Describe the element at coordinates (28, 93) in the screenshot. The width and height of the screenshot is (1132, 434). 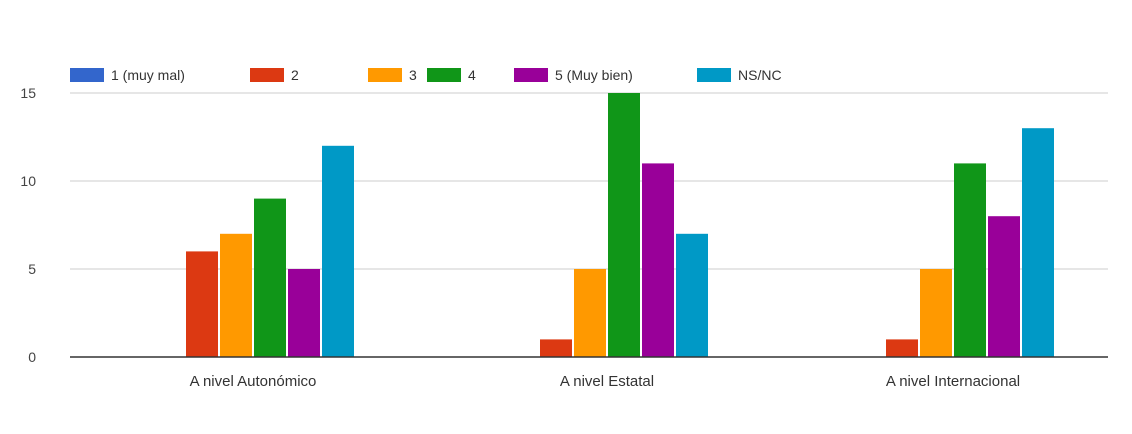
I see `y-tick-label: 15` at that location.